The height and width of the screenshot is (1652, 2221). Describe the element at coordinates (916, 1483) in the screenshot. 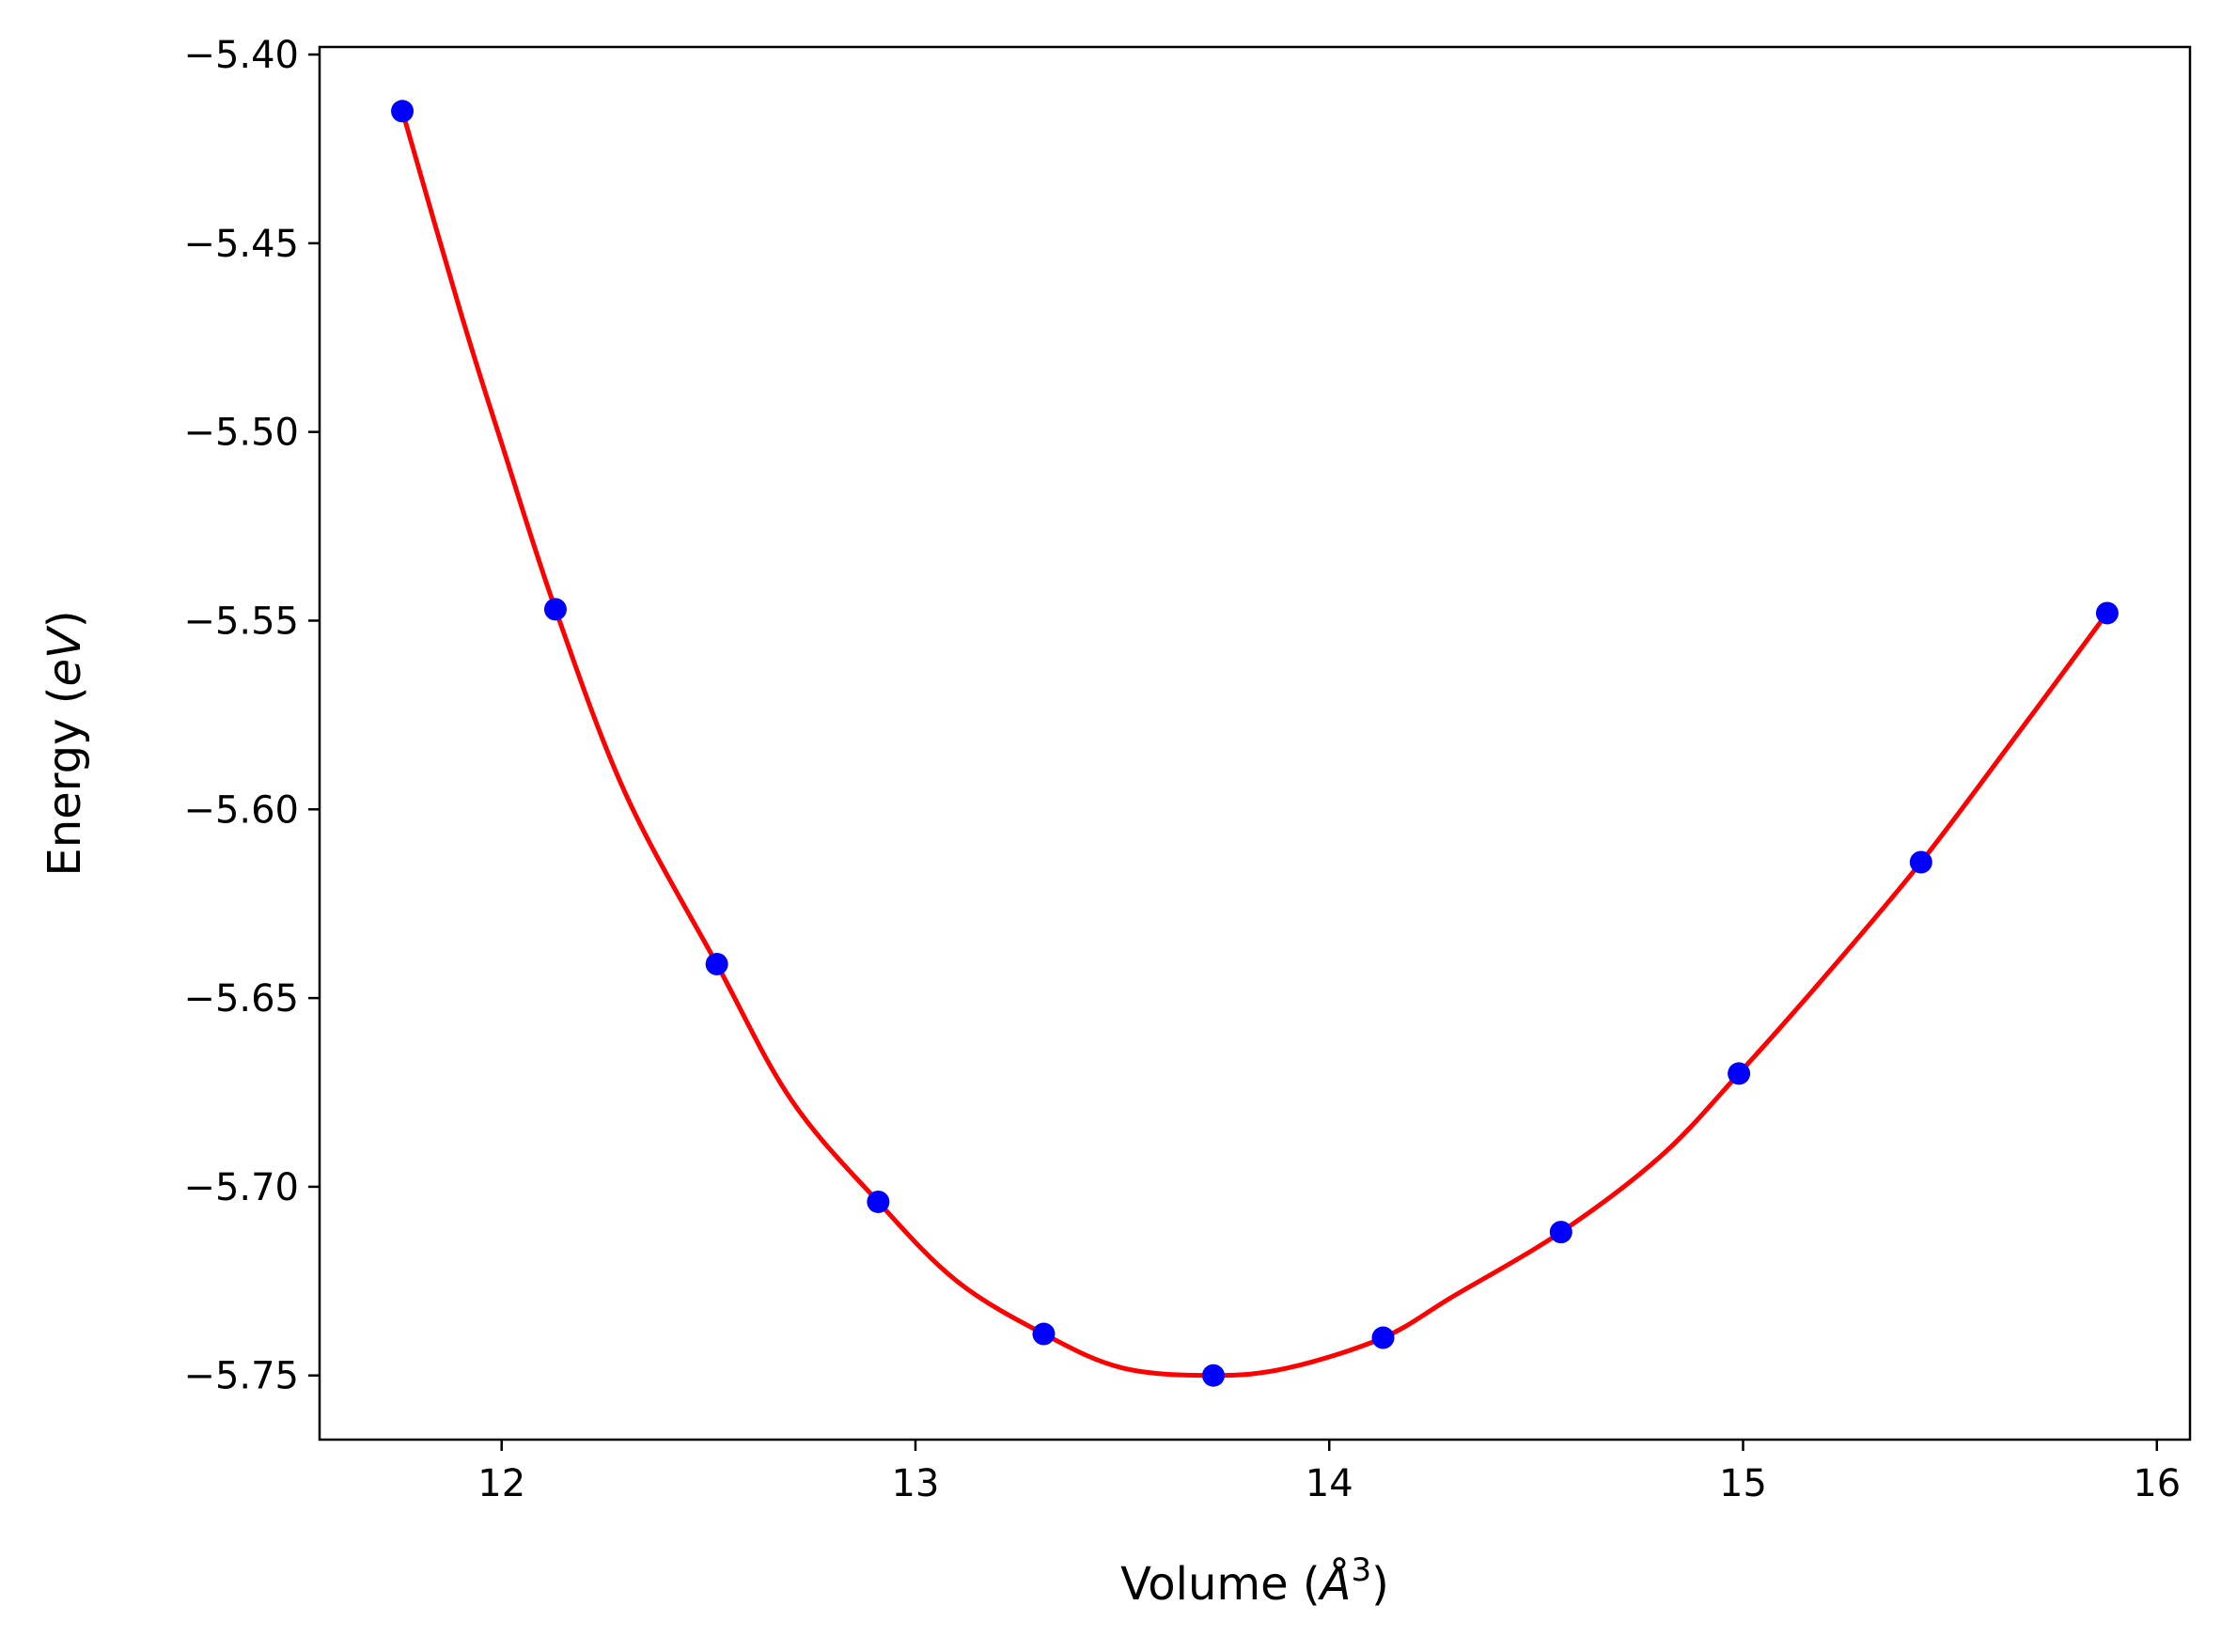

I see `x-tick-label: 13` at that location.